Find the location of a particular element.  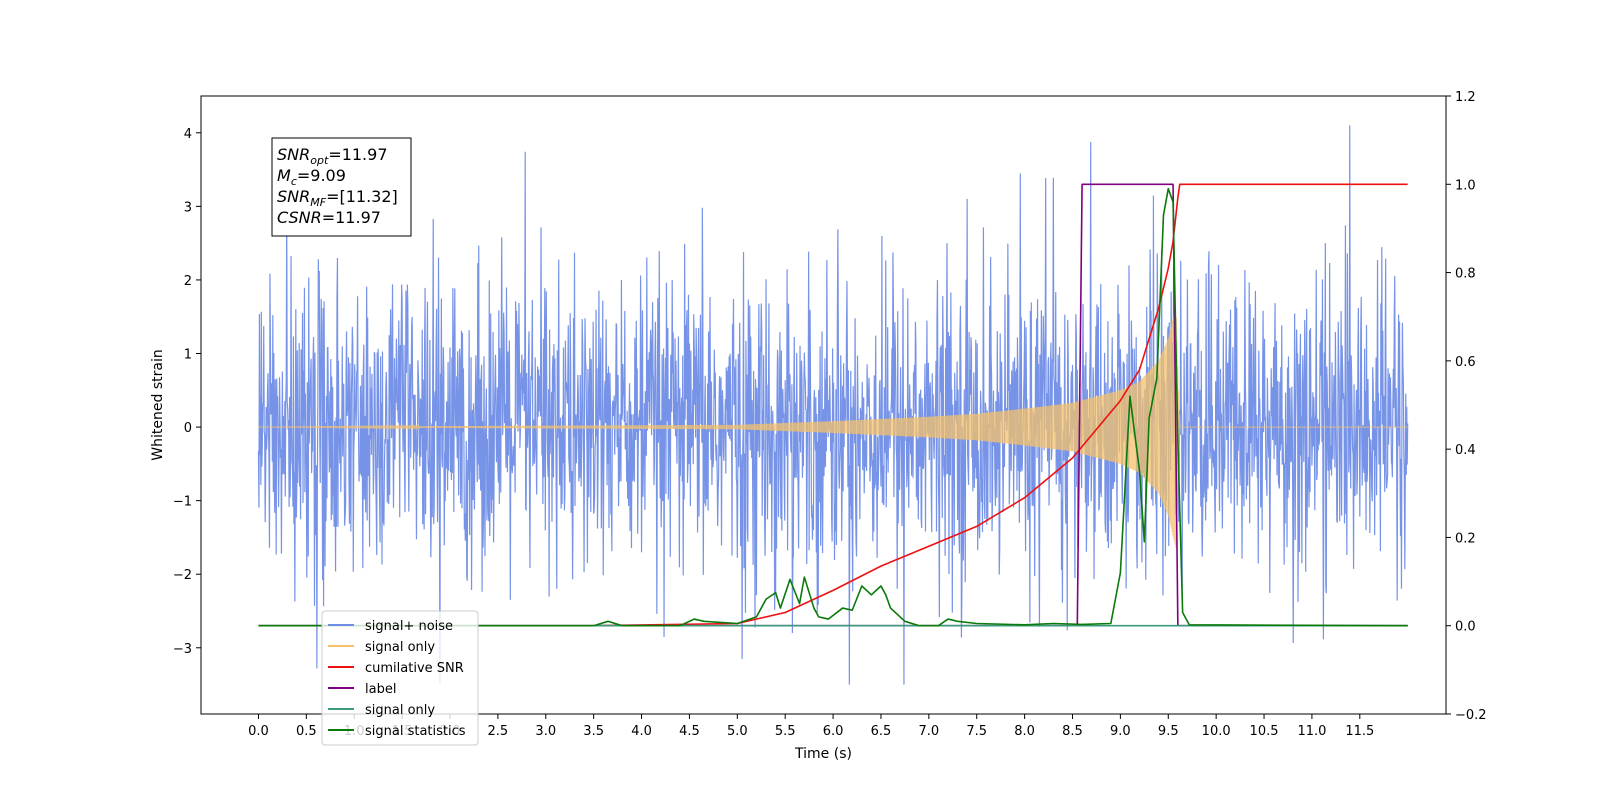

x-tick-label: 6.0 is located at coordinates (833, 731).